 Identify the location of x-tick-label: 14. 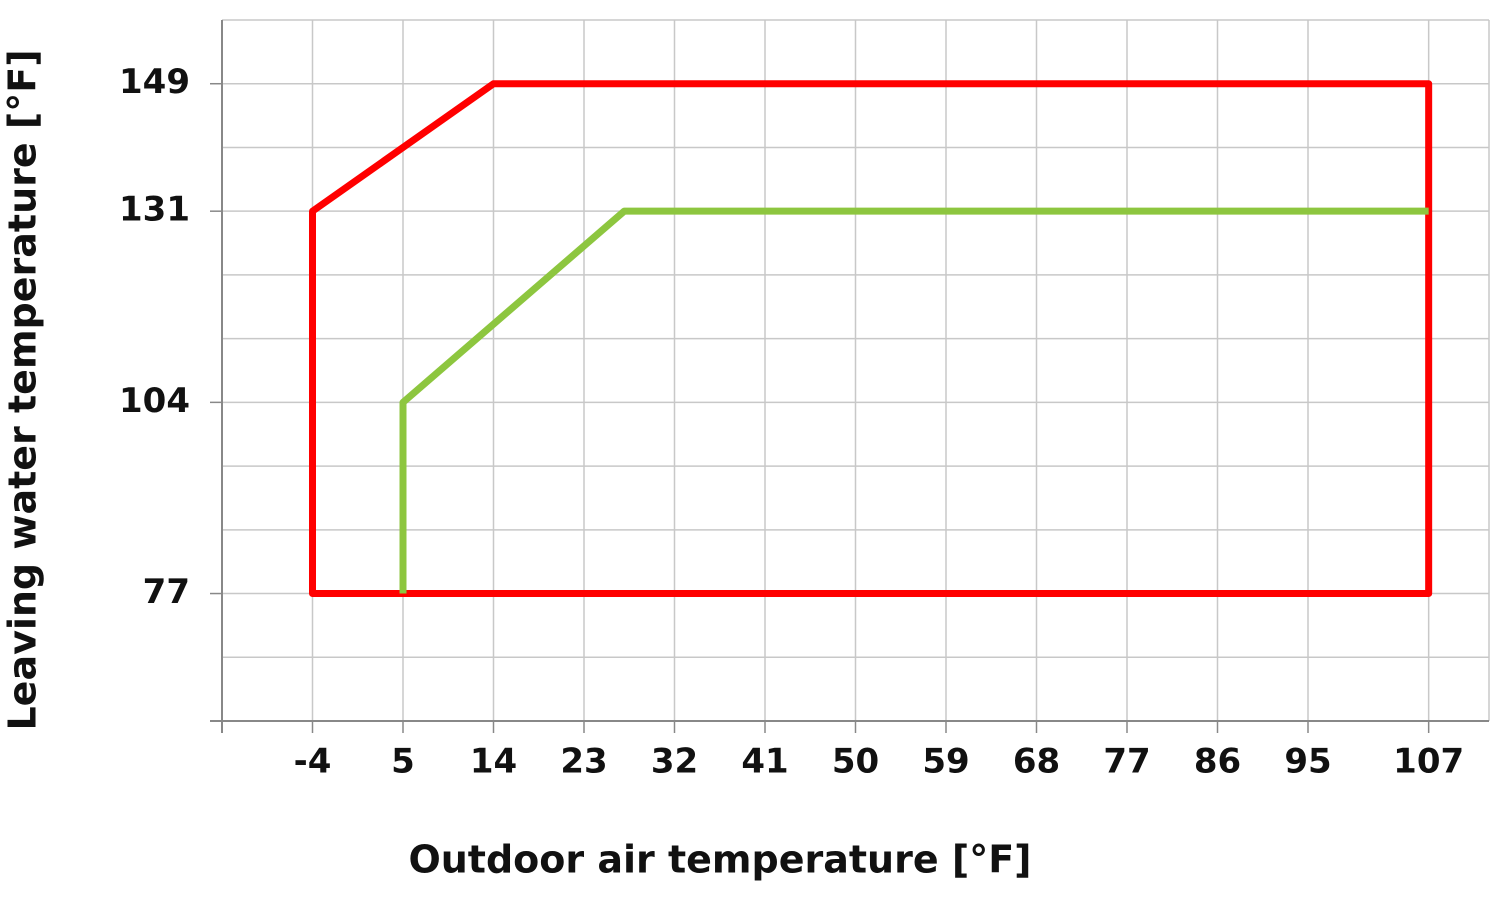
(493, 762).